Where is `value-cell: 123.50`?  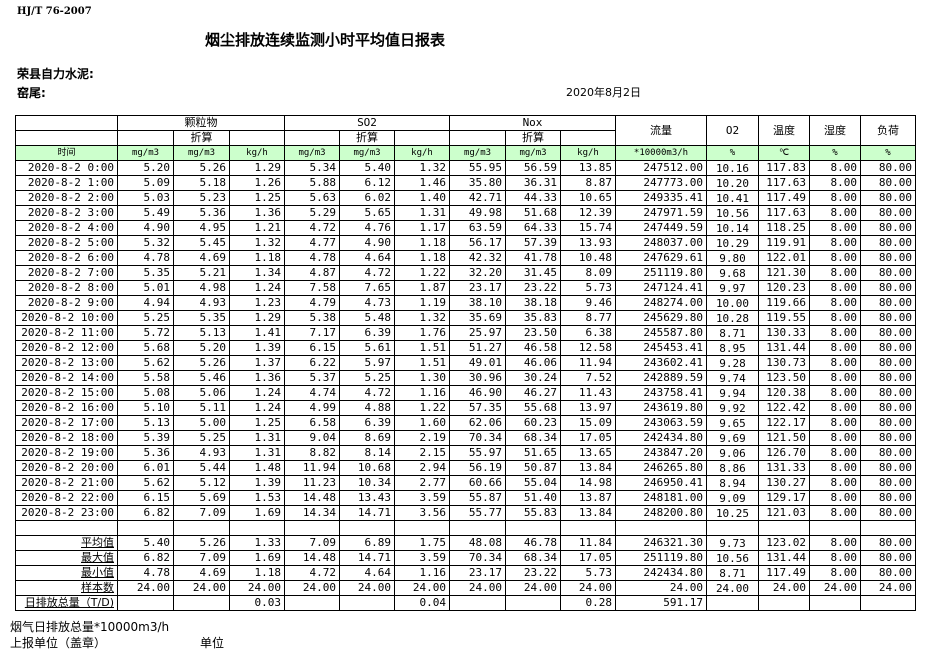 value-cell: 123.50 is located at coordinates (784, 378).